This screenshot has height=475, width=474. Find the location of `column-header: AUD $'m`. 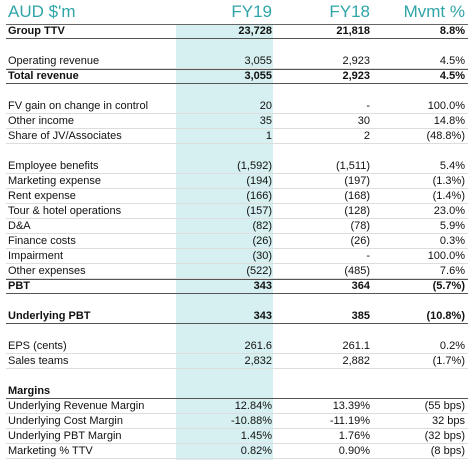

column-header: AUD $'m is located at coordinates (42, 11).